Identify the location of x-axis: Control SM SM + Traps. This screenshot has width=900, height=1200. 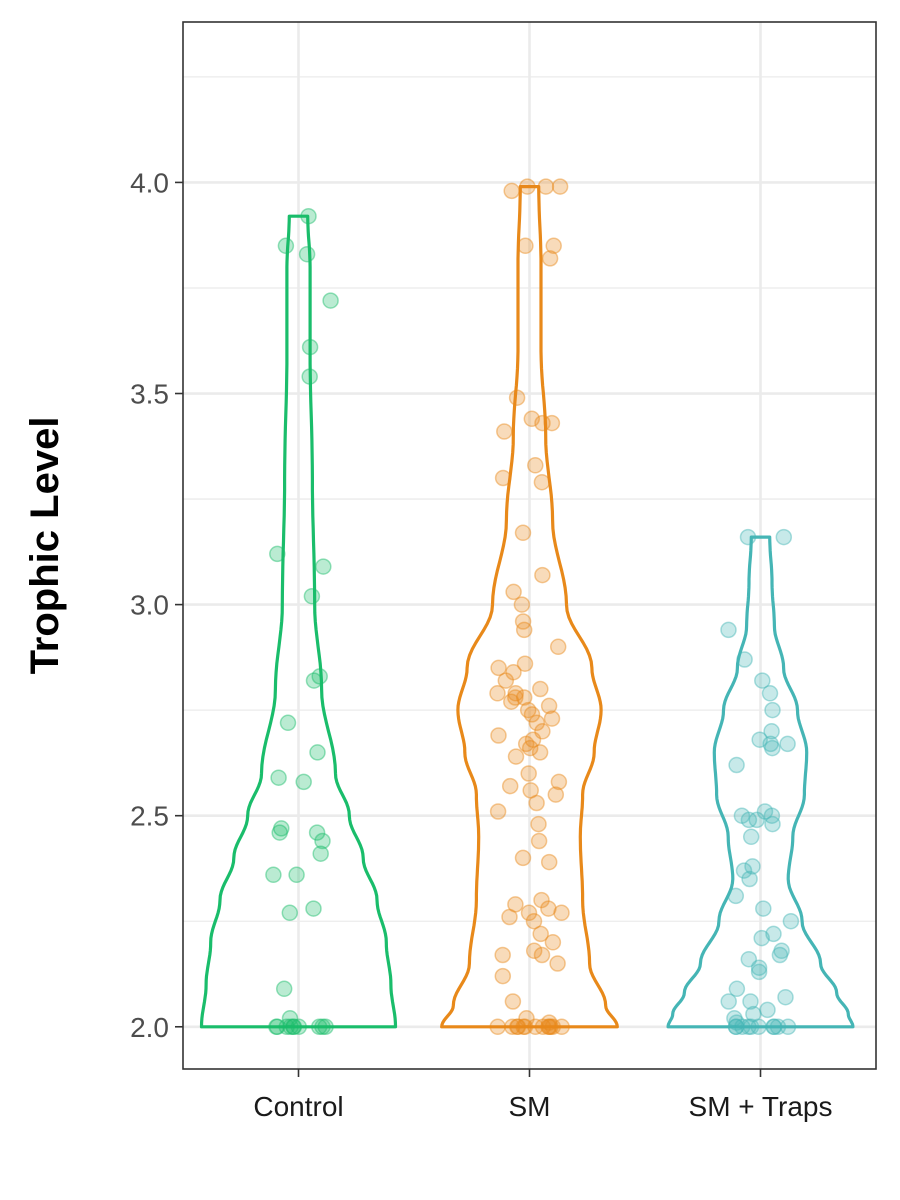
(542, 1095).